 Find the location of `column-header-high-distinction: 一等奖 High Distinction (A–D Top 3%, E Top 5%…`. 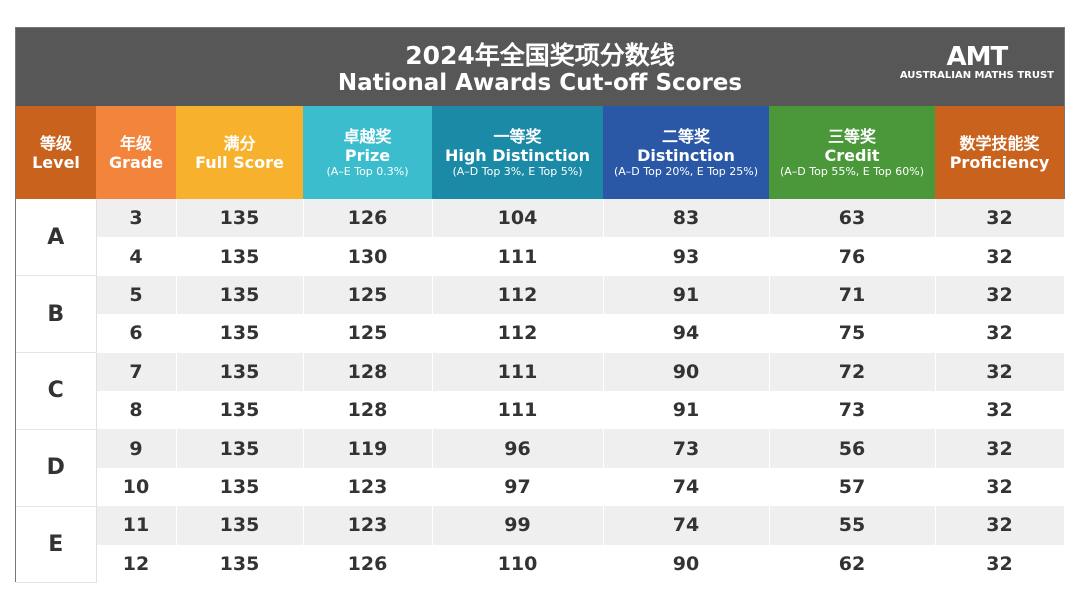

column-header-high-distinction: 一等奖 High Distinction (A–D Top 3%, E Top 5%… is located at coordinates (517, 152).